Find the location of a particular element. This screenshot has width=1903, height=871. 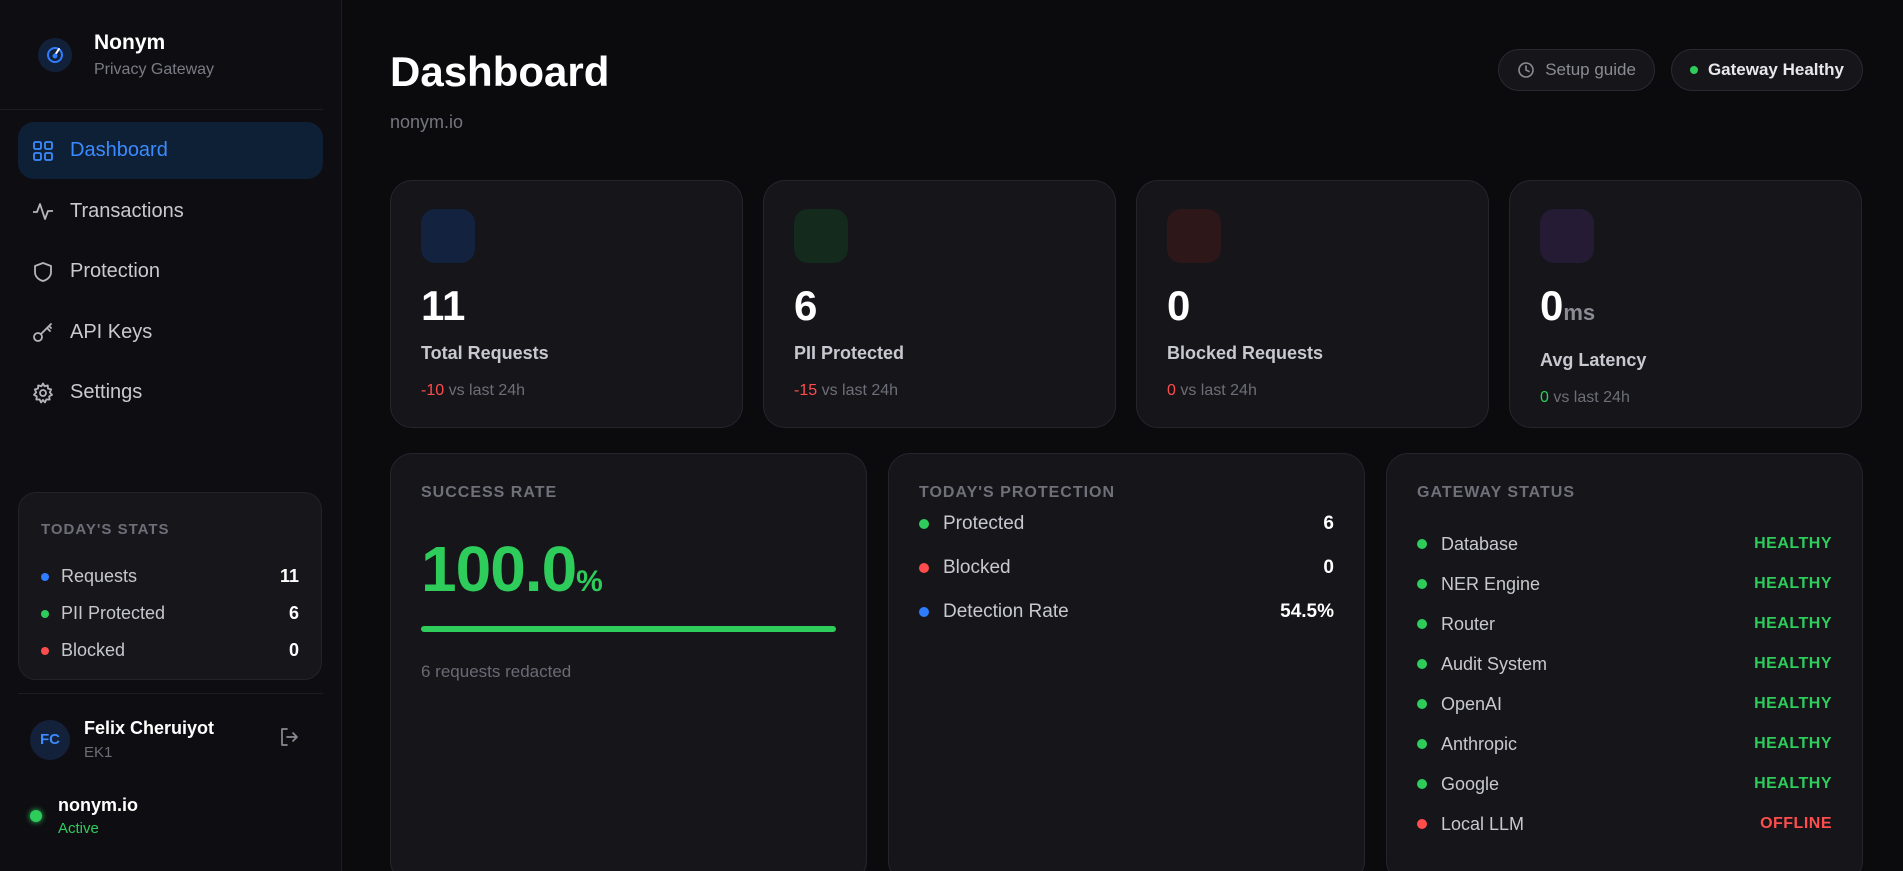

setup-guide-button: Setup guide is located at coordinates (1576, 70).